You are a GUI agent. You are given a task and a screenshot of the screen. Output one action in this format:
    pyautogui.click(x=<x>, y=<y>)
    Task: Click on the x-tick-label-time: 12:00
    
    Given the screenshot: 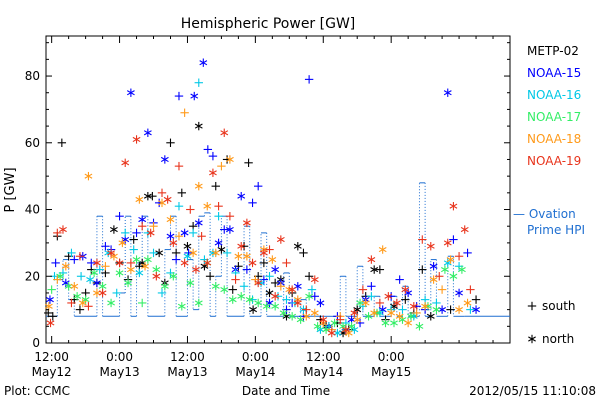 What is the action you would take?
    pyautogui.click(x=187, y=357)
    